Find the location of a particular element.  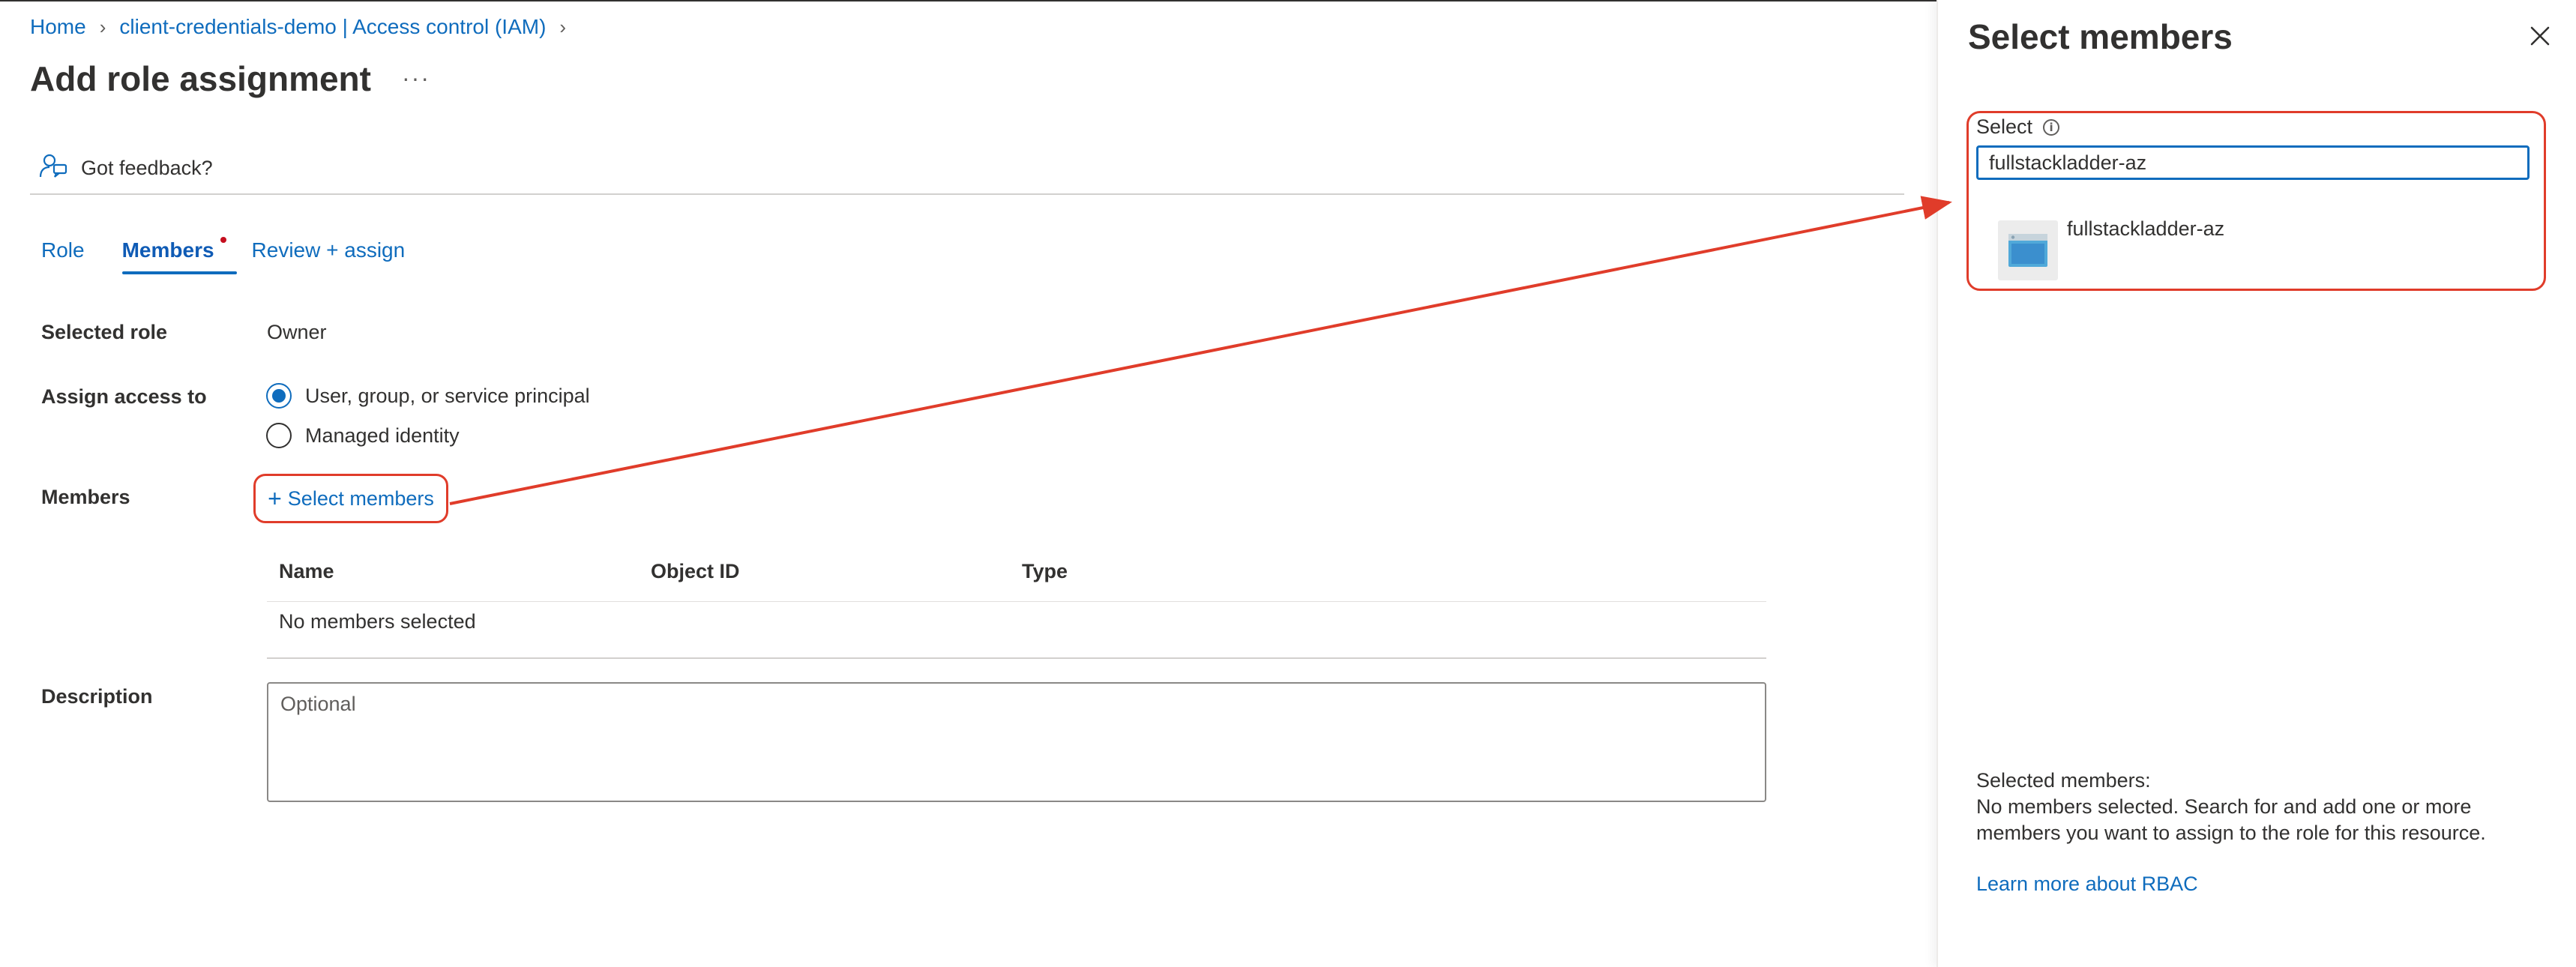

radio-label: Managed identity is located at coordinates (382, 435).